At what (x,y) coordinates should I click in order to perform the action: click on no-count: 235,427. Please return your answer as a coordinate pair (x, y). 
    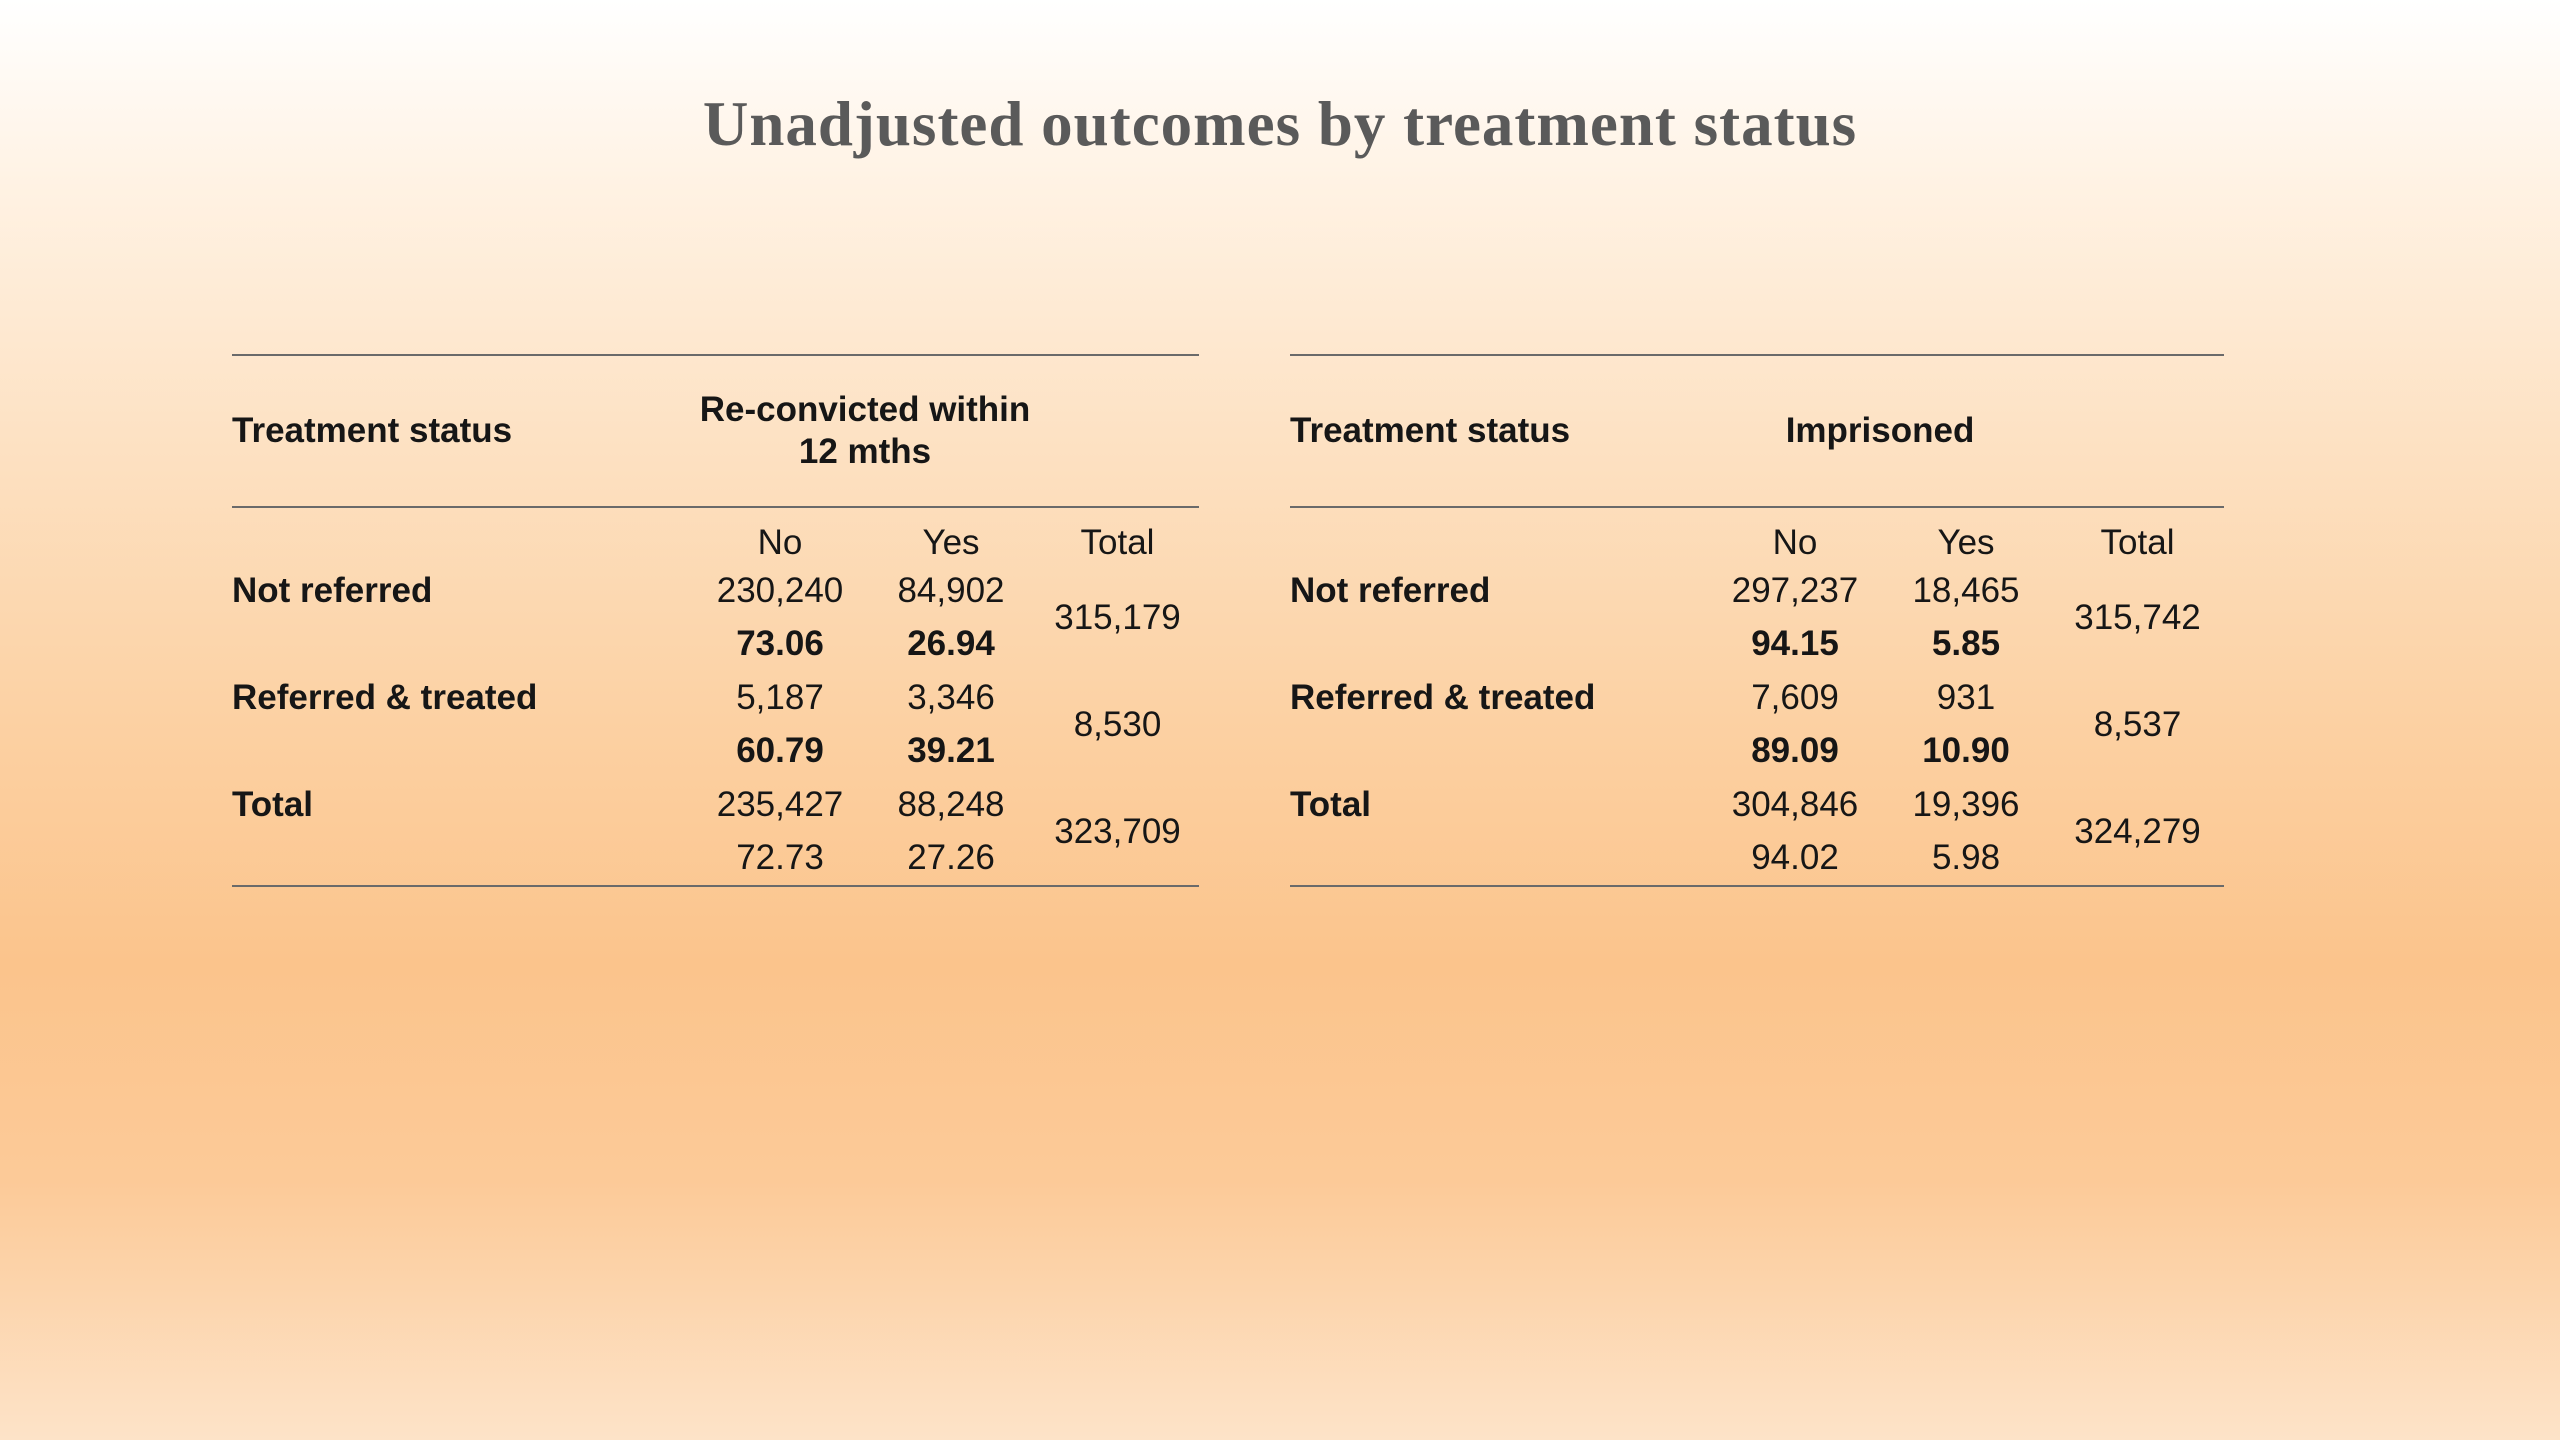
    Looking at the image, I should click on (780, 804).